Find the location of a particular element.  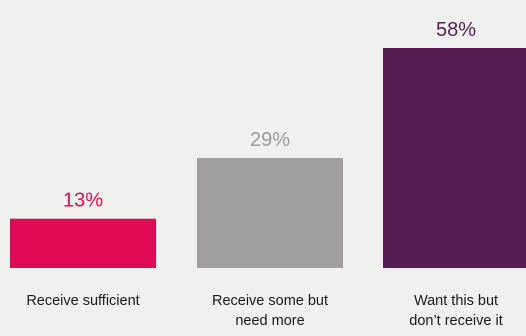

category-label-line: don’t receive it is located at coordinates (456, 321).